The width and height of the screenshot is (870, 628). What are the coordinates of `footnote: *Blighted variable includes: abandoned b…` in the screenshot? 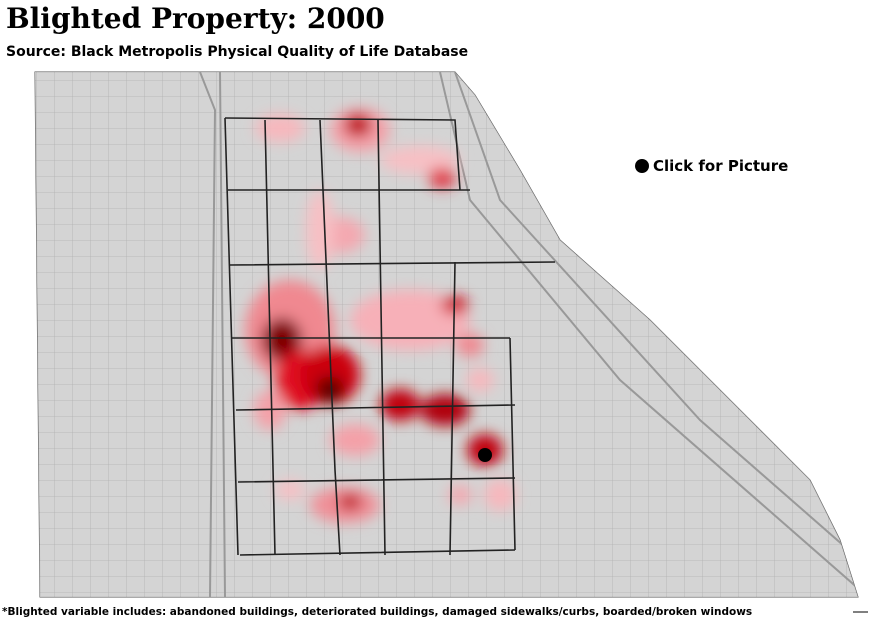 It's located at (377, 612).